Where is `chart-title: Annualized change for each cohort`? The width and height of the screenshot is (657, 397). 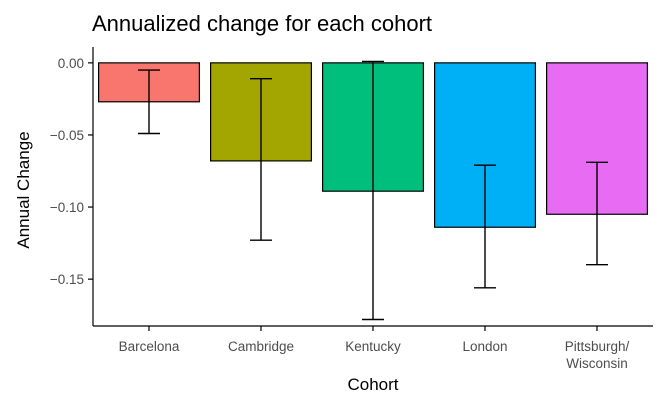 chart-title: Annualized change for each cohort is located at coordinates (262, 23).